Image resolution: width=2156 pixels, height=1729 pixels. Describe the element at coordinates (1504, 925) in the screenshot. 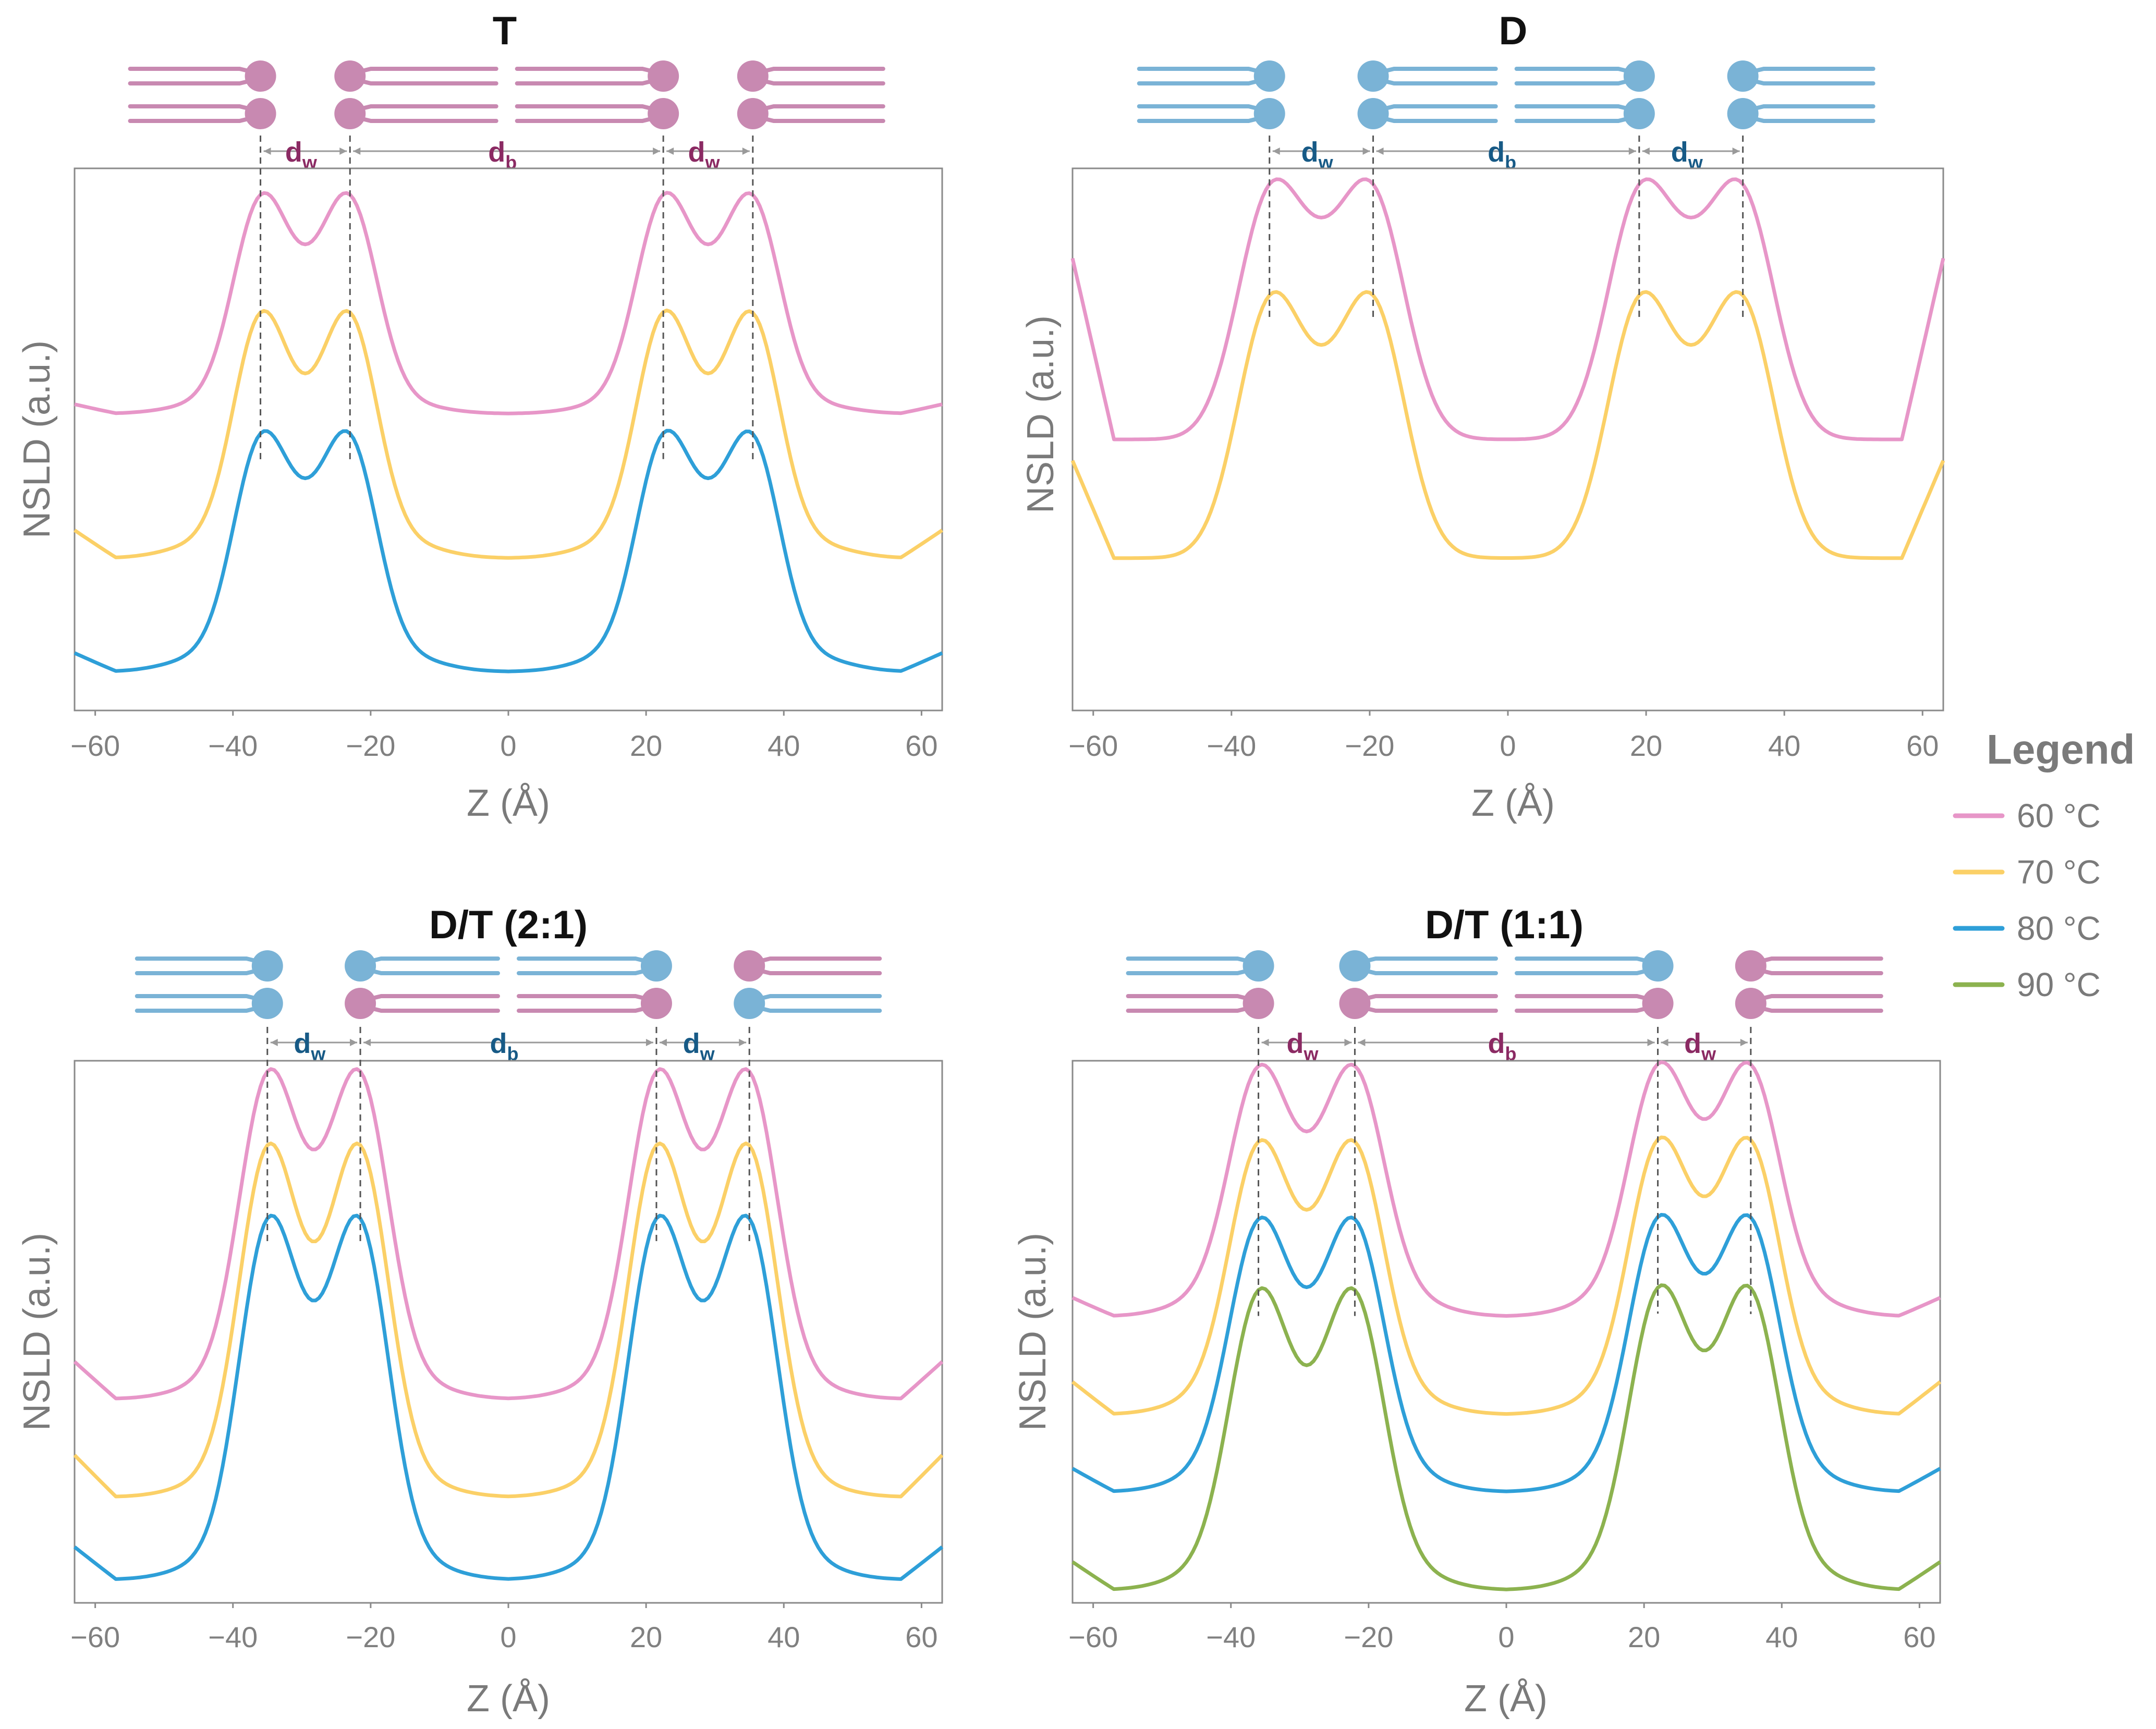

I see `panel-title: D/T (1:1)` at that location.